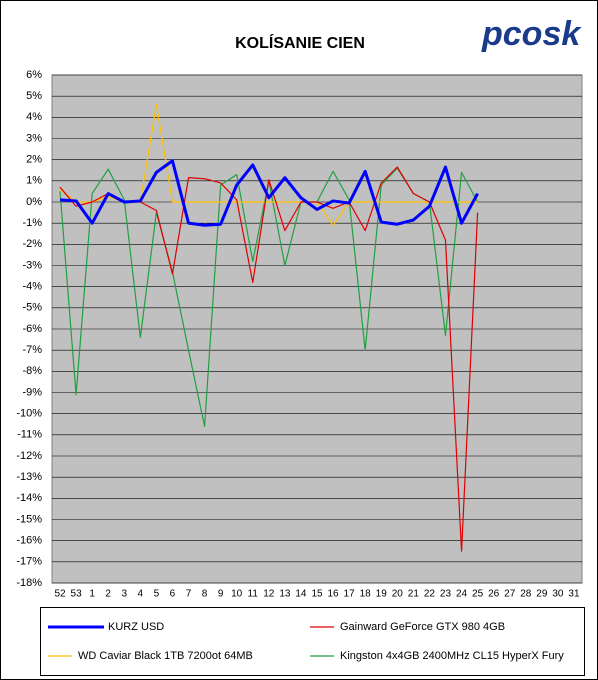 The height and width of the screenshot is (680, 598). Describe the element at coordinates (29, 498) in the screenshot. I see `y-tick-label: -14%` at that location.